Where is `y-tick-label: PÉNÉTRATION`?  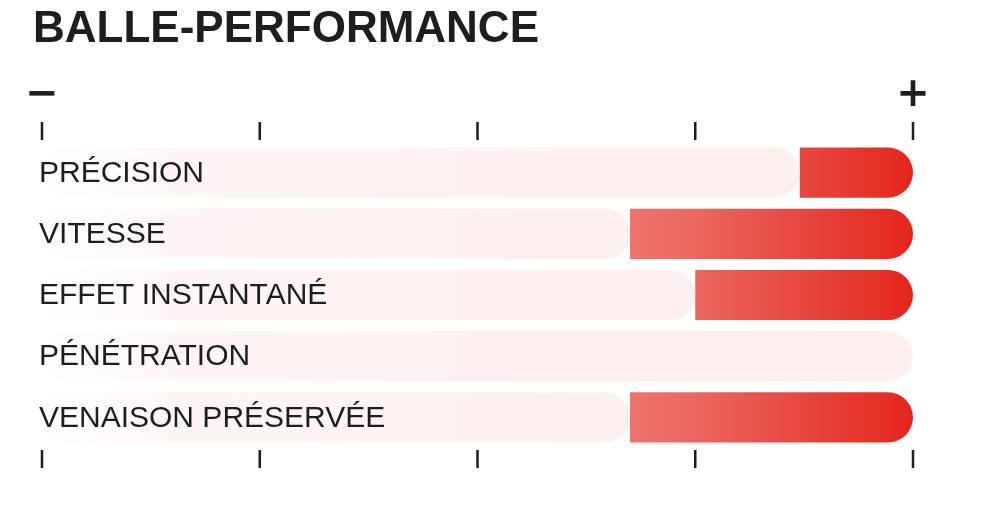 y-tick-label: PÉNÉTRATION is located at coordinates (145, 355).